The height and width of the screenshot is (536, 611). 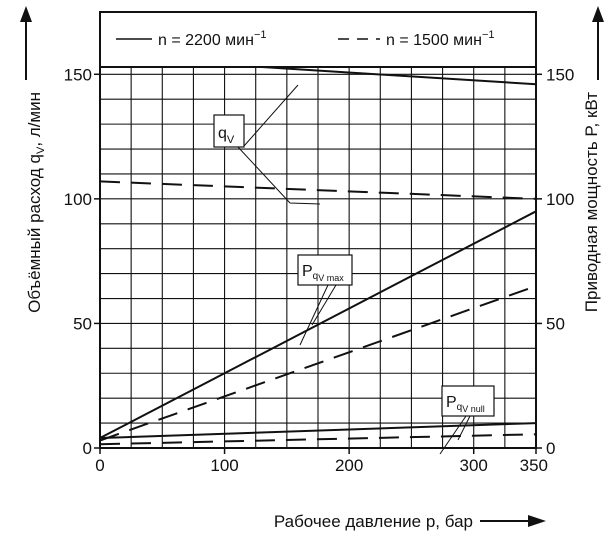 What do you see at coordinates (206, 40) in the screenshot?
I see `legend-label-solid-main: n = 2200 мин` at bounding box center [206, 40].